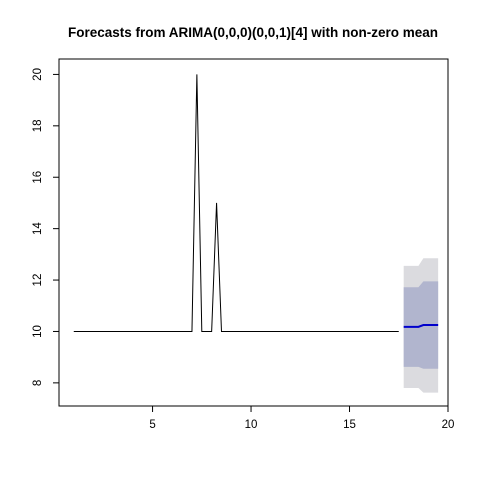 This screenshot has width=480, height=480. I want to click on forecast-layer, so click(421, 326).